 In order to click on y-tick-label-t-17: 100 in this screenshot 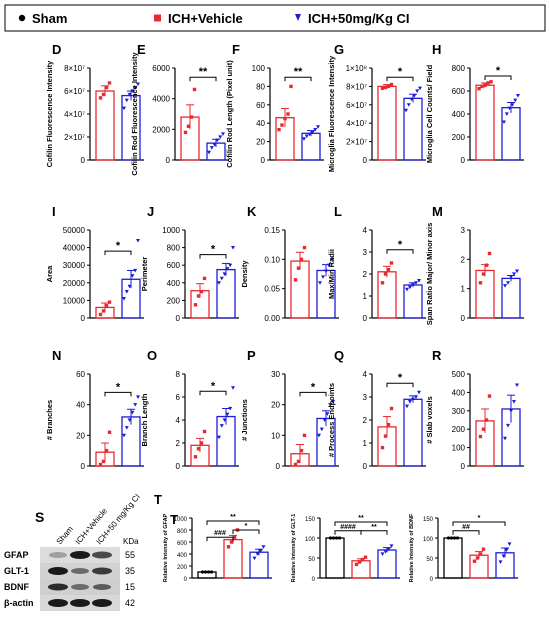, I will do `click(428, 540)`.